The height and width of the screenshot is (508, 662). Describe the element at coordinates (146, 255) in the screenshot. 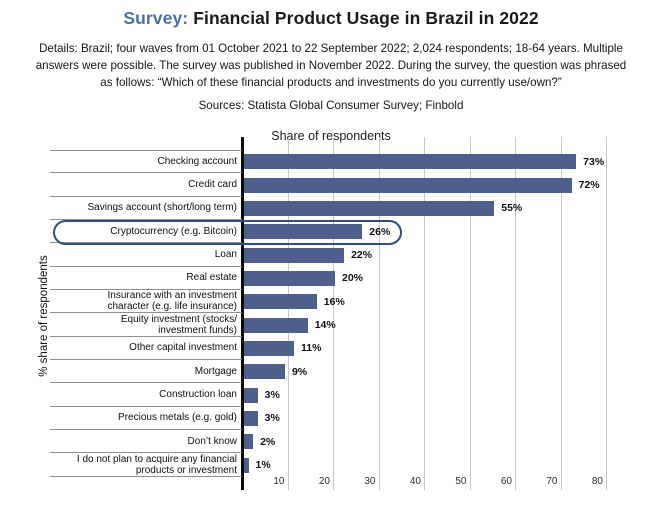

I see `category-label: Loan` at that location.